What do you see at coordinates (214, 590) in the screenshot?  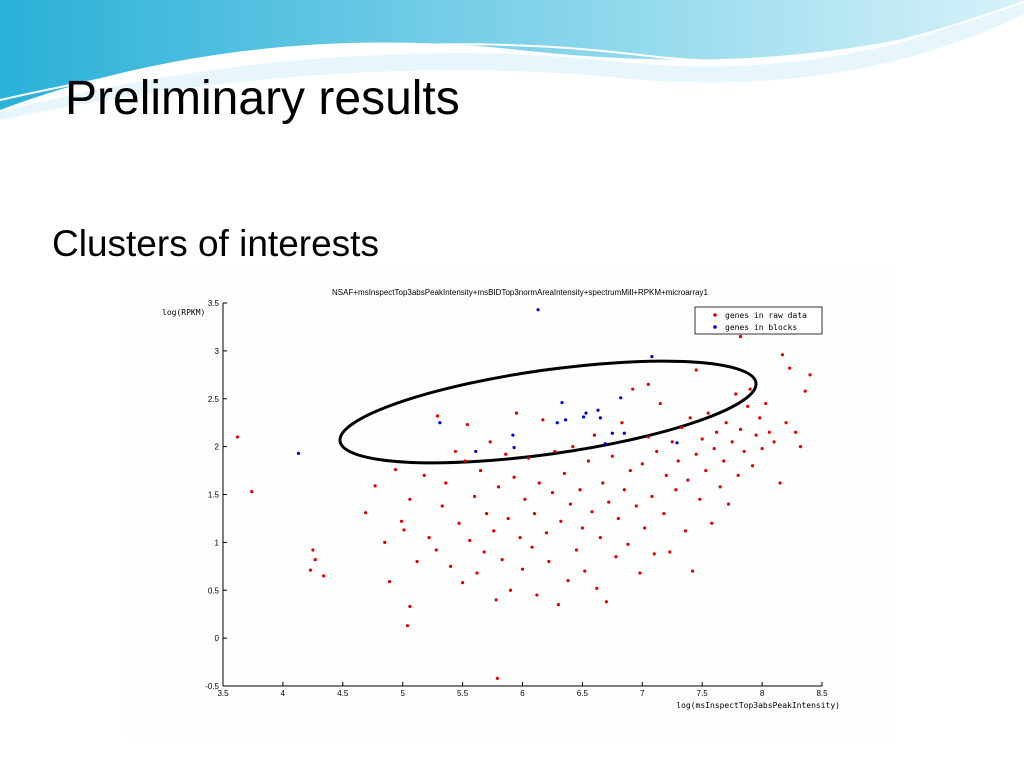 I see `y-tick-label: 0.5` at bounding box center [214, 590].